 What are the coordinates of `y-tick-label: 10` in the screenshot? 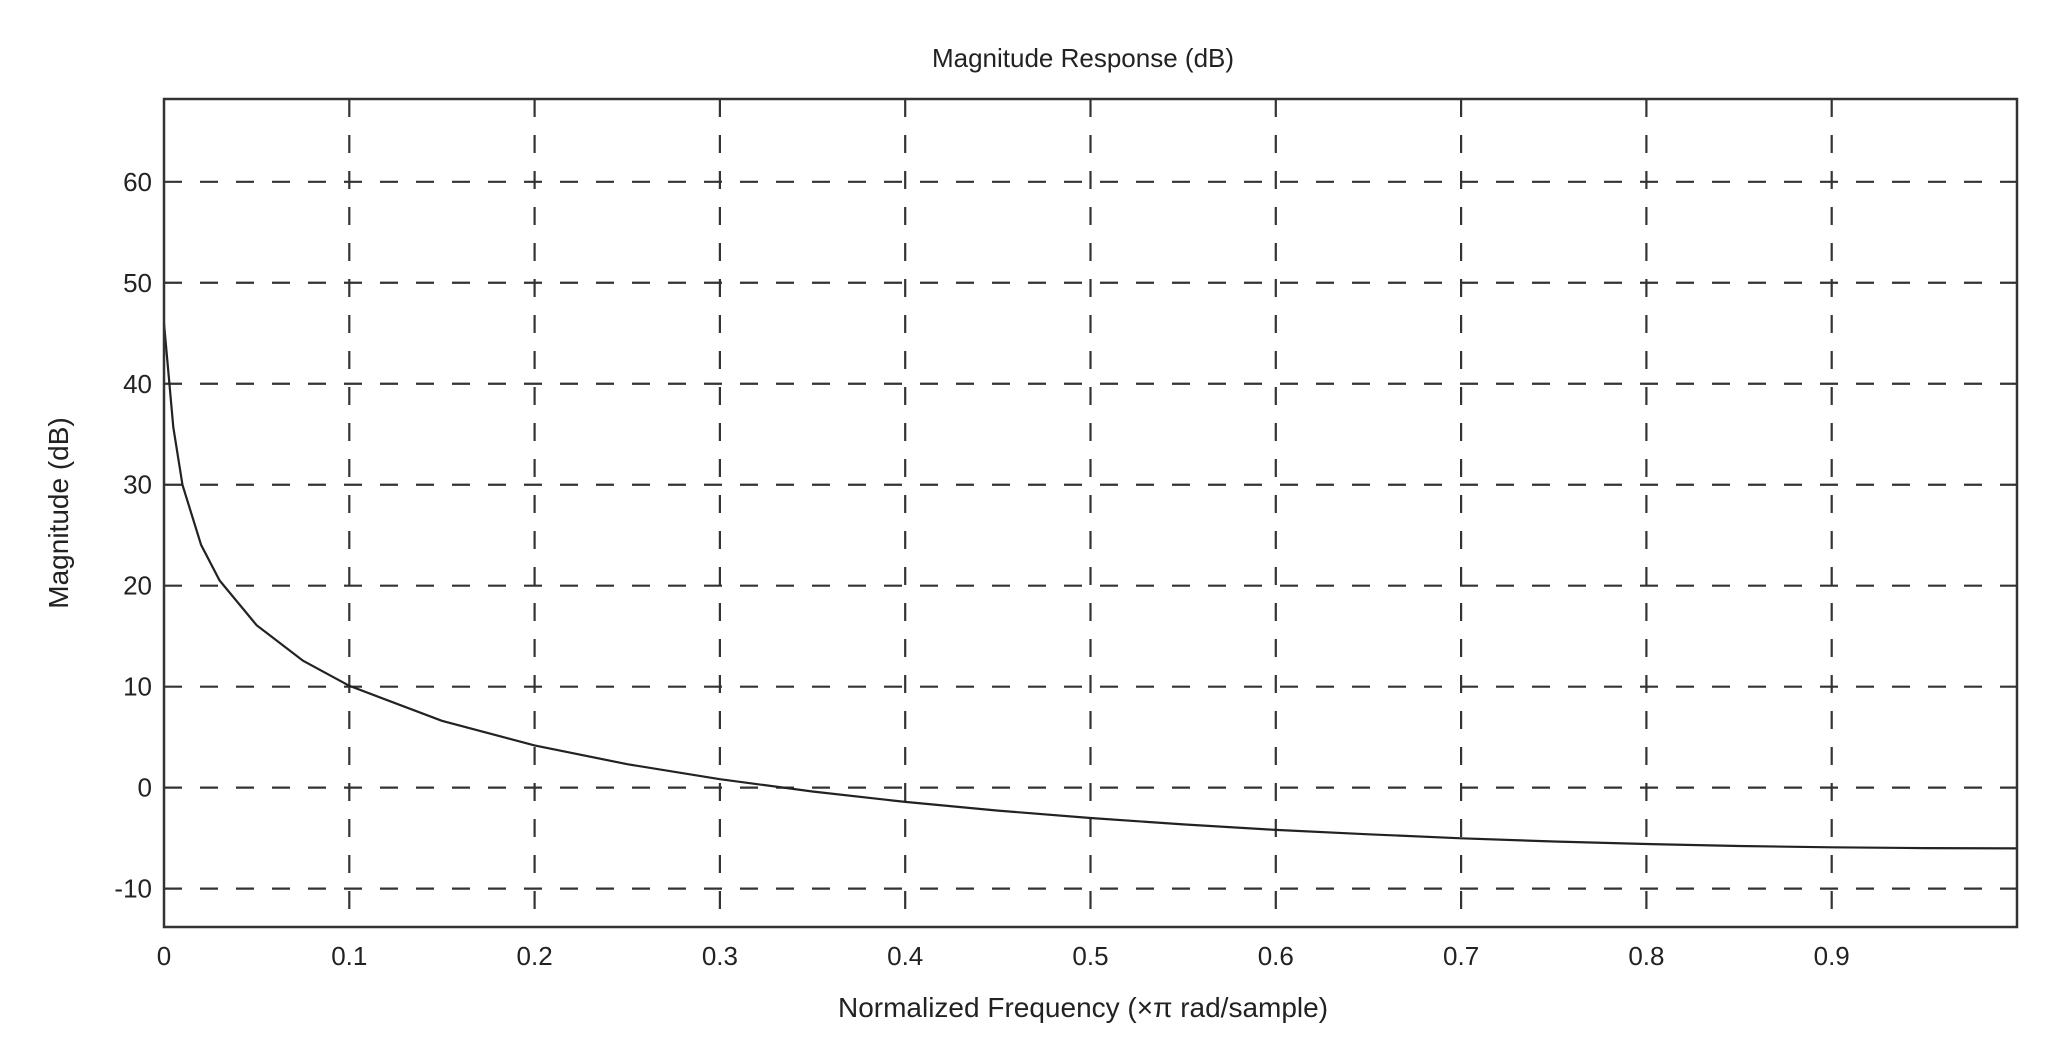 It's located at (137, 687).